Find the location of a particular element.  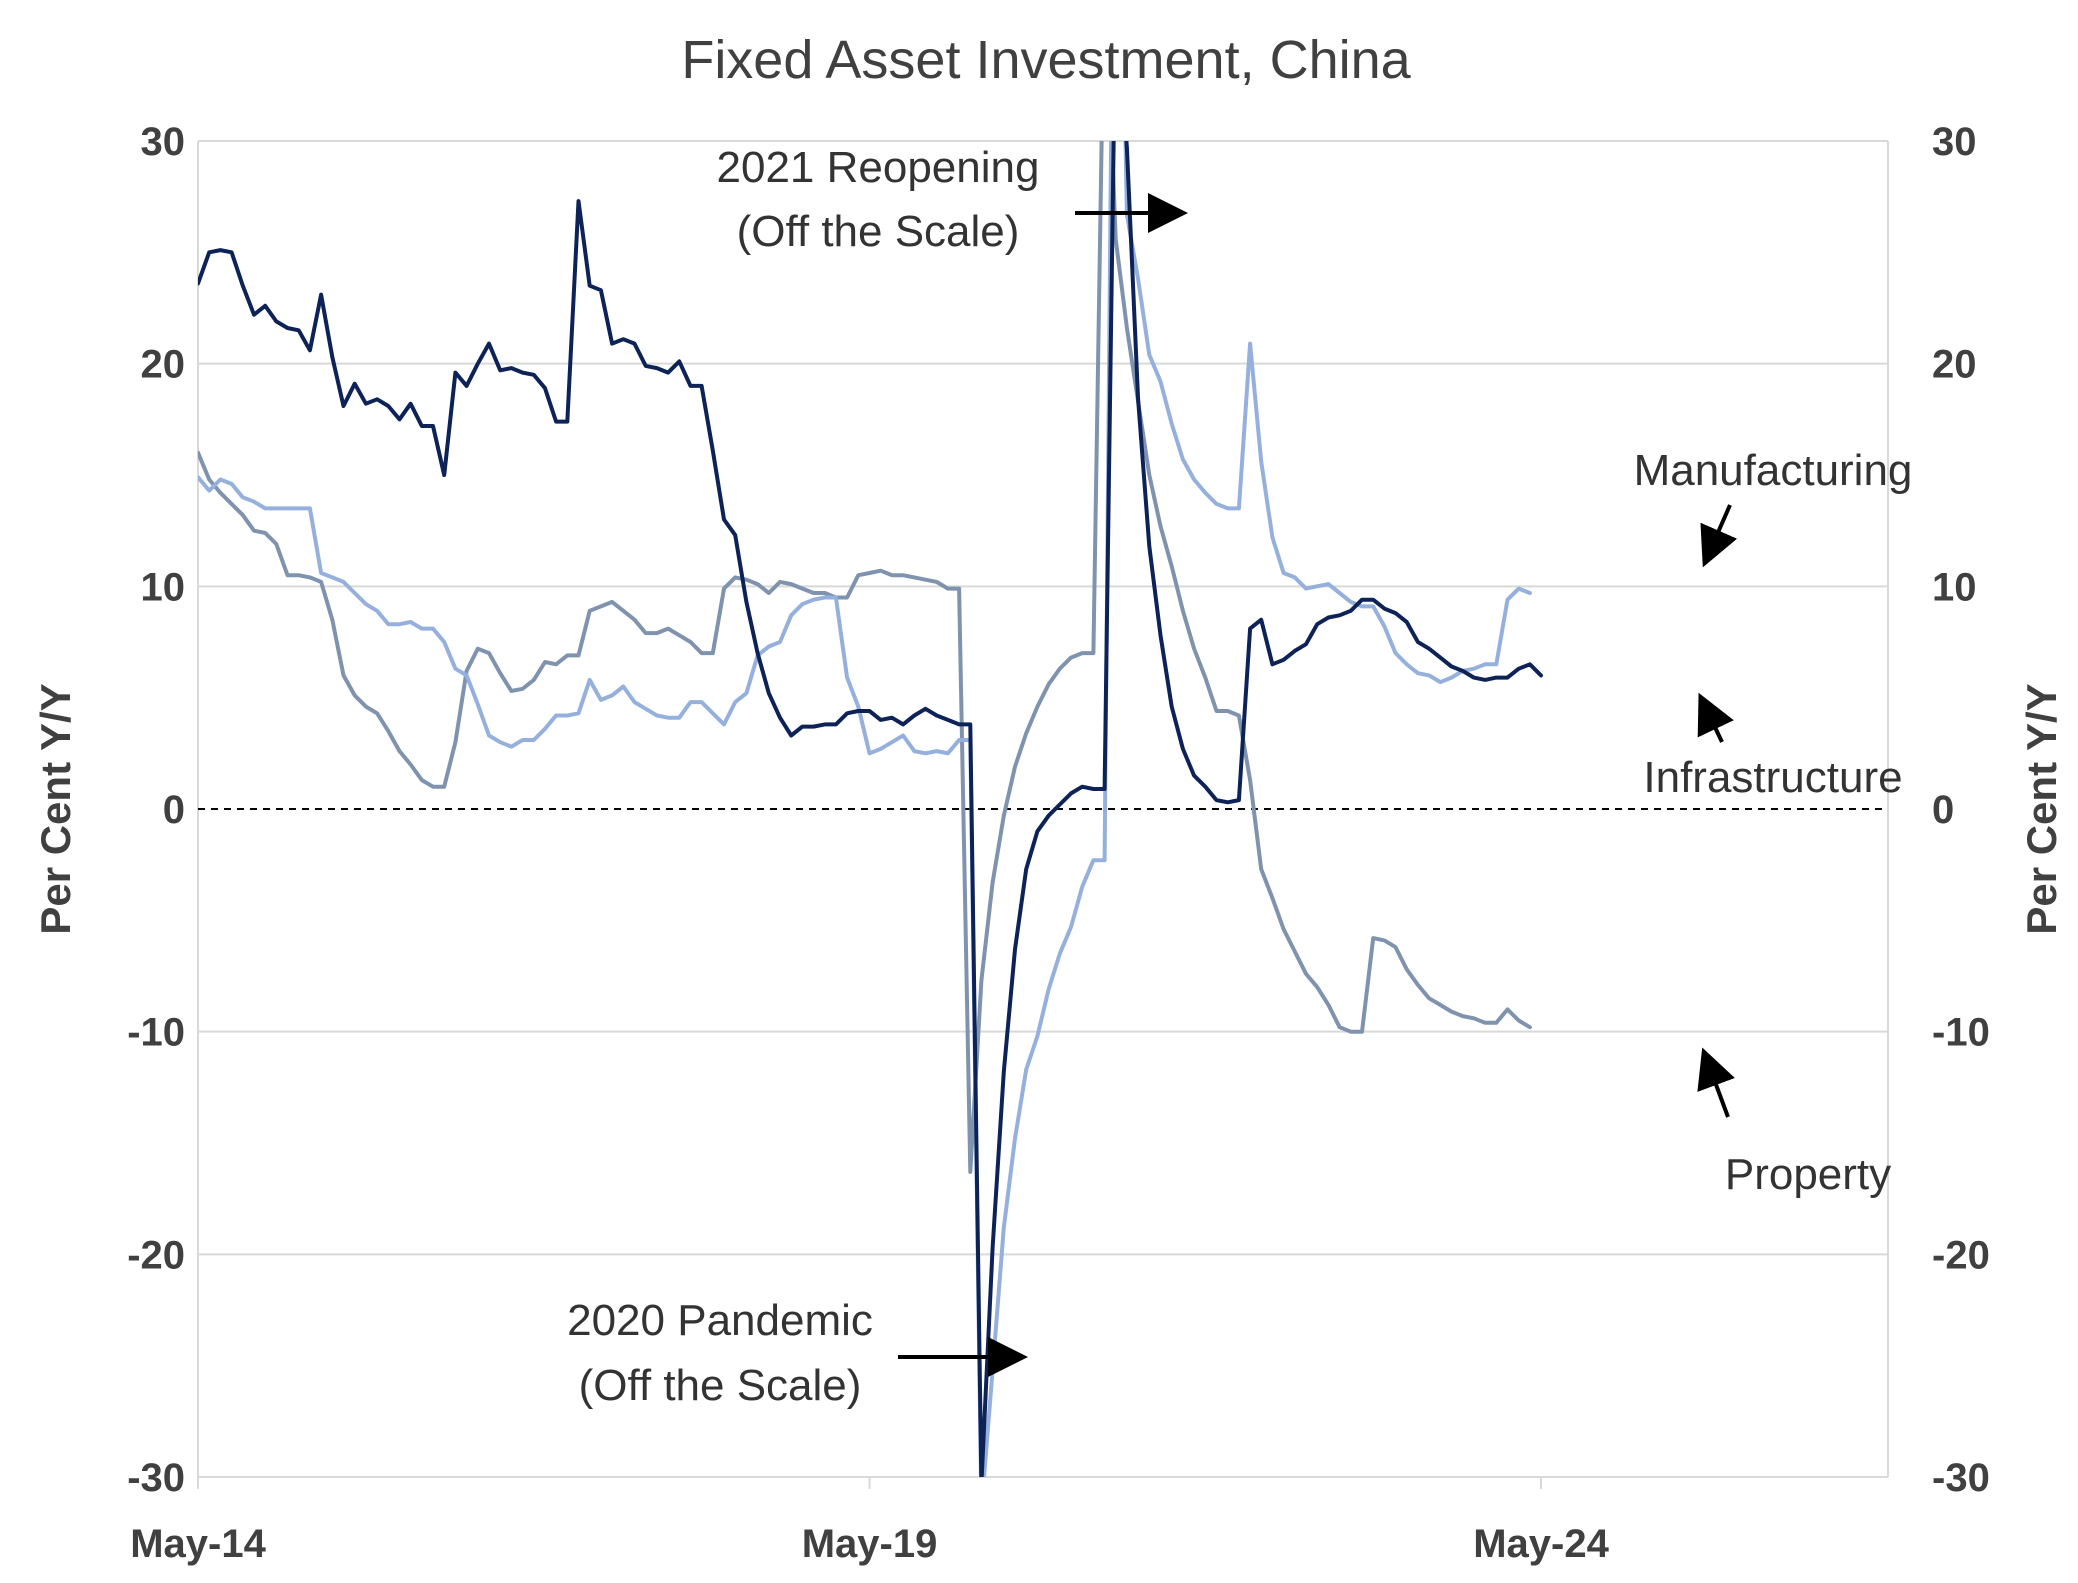

annotation-pandemic-line2: (Off the Scale) is located at coordinates (720, 1385).